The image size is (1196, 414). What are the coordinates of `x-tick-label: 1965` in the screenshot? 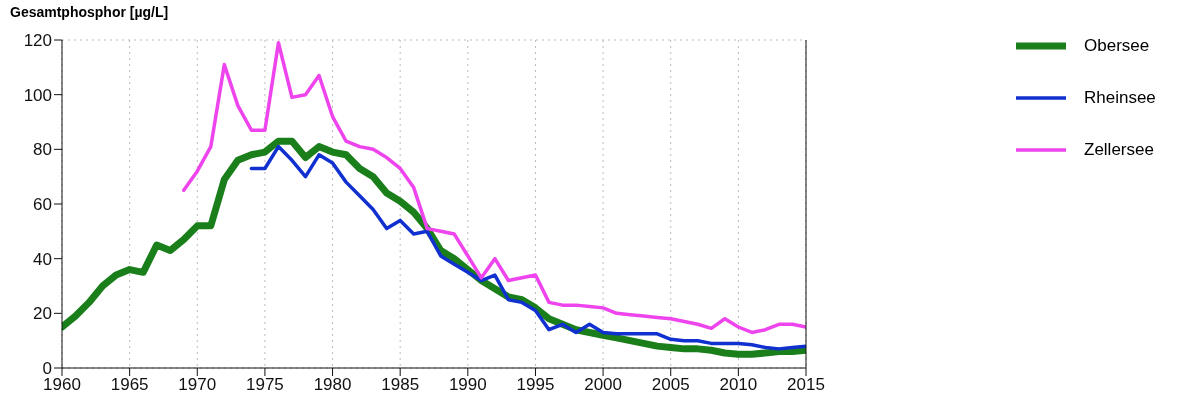 It's located at (129, 385).